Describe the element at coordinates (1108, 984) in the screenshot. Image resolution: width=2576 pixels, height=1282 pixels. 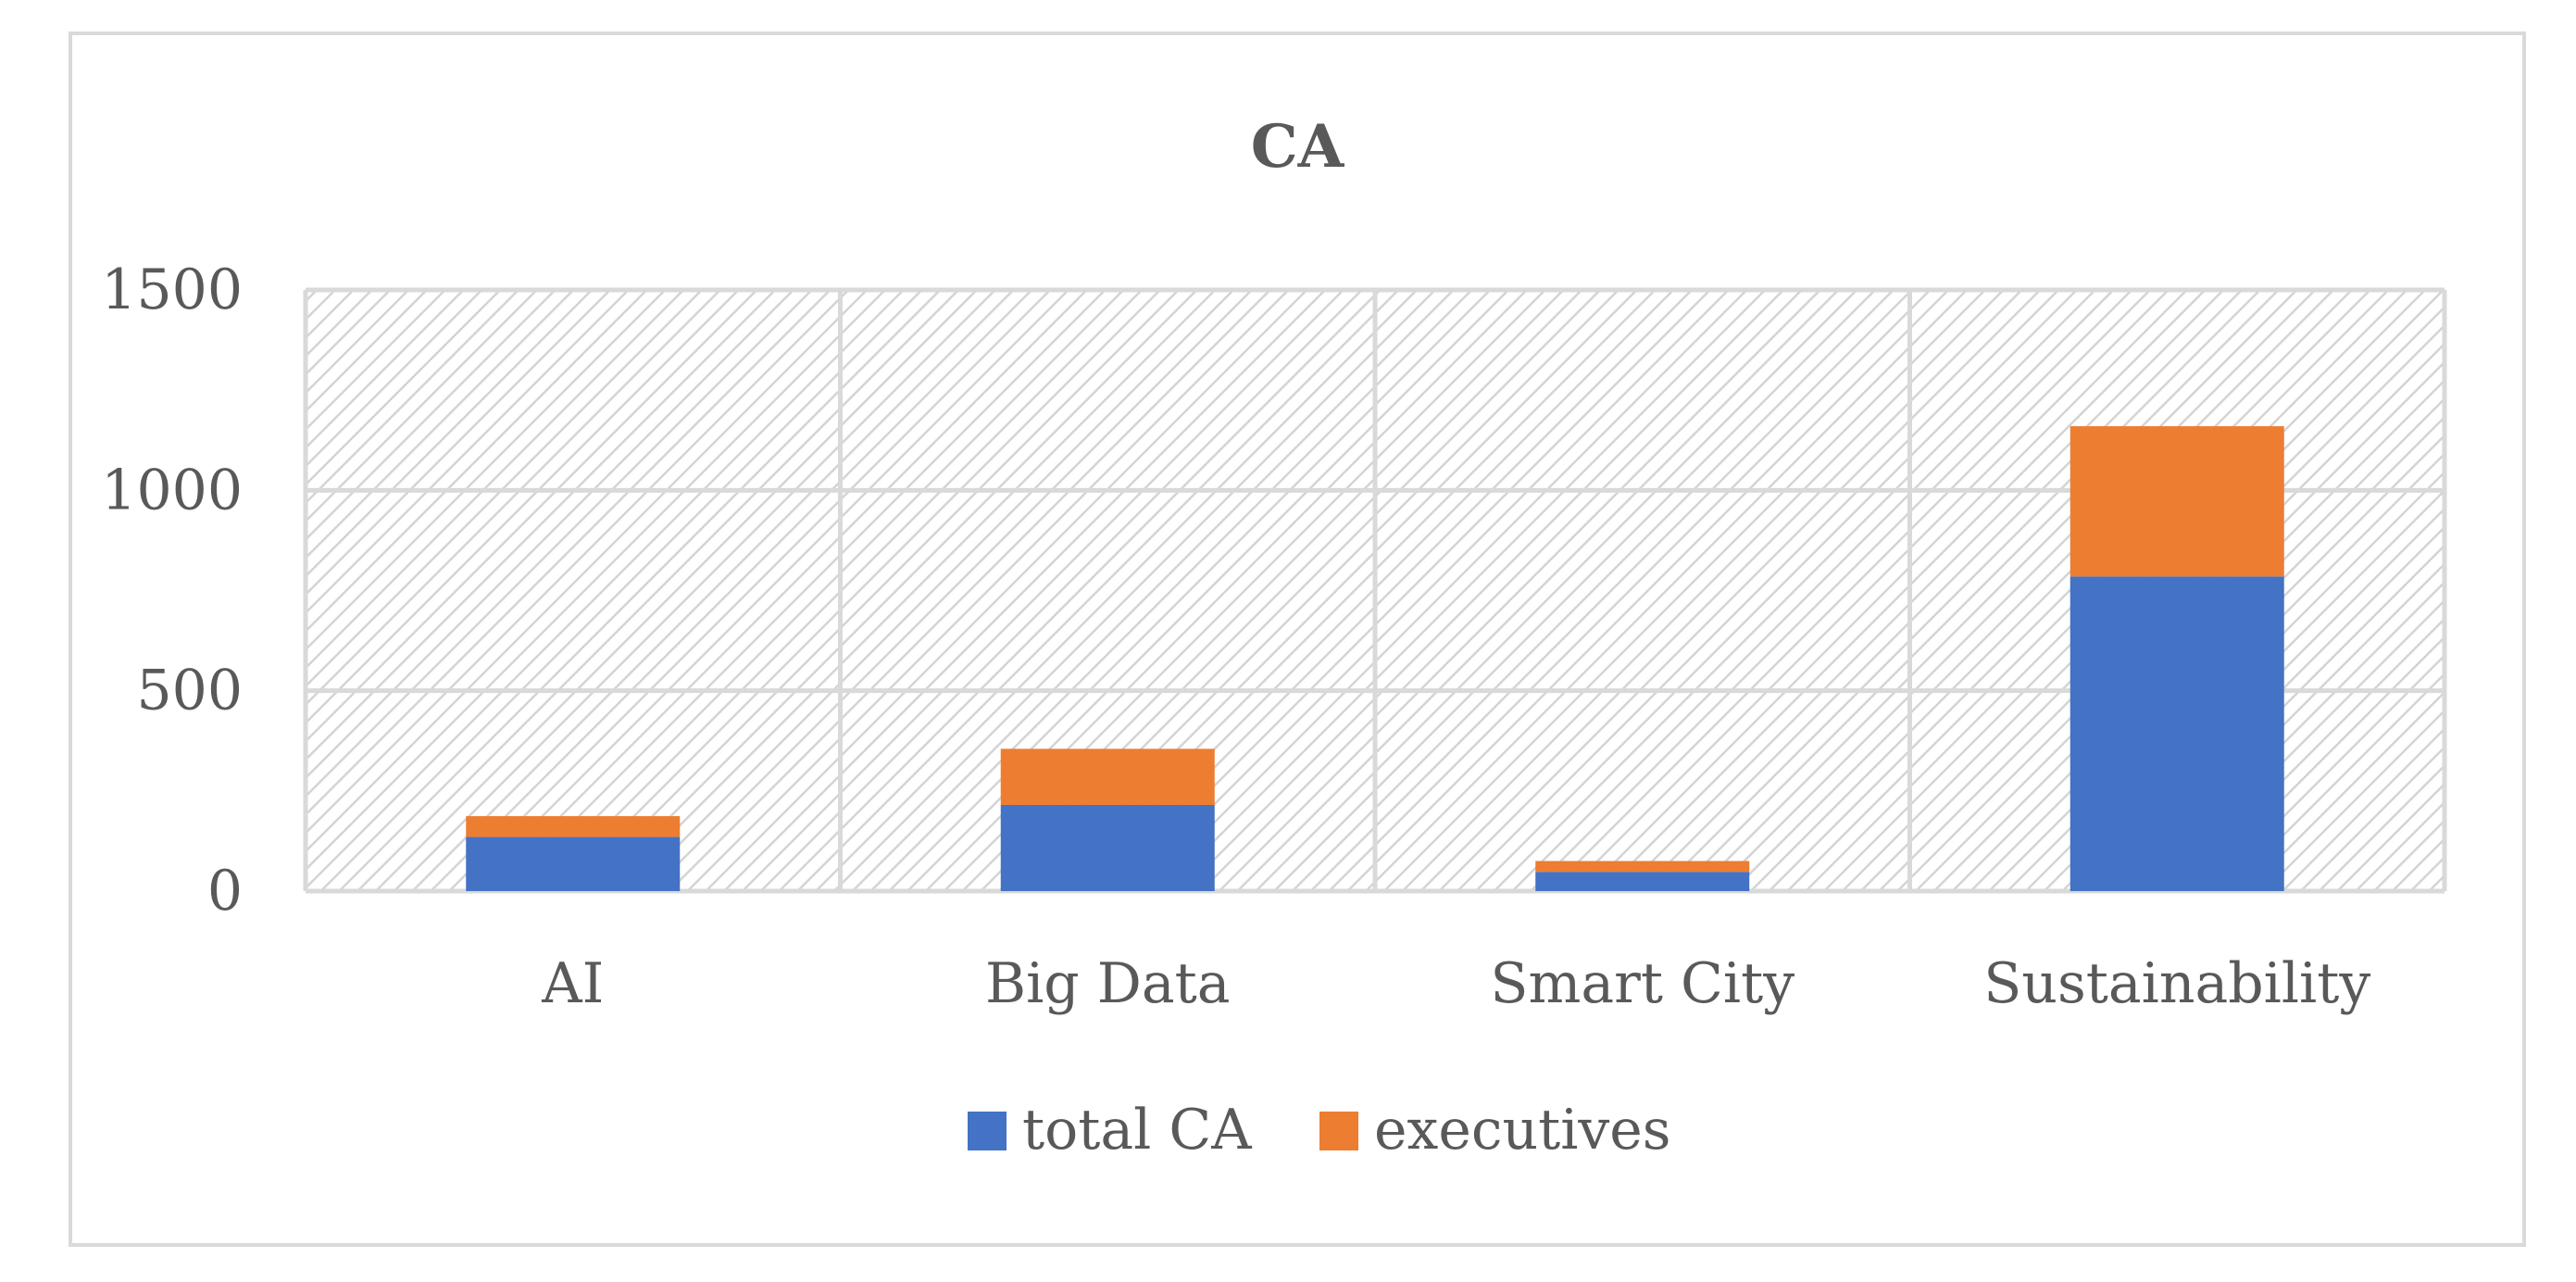
I see `x-tick-label: Big Data` at that location.